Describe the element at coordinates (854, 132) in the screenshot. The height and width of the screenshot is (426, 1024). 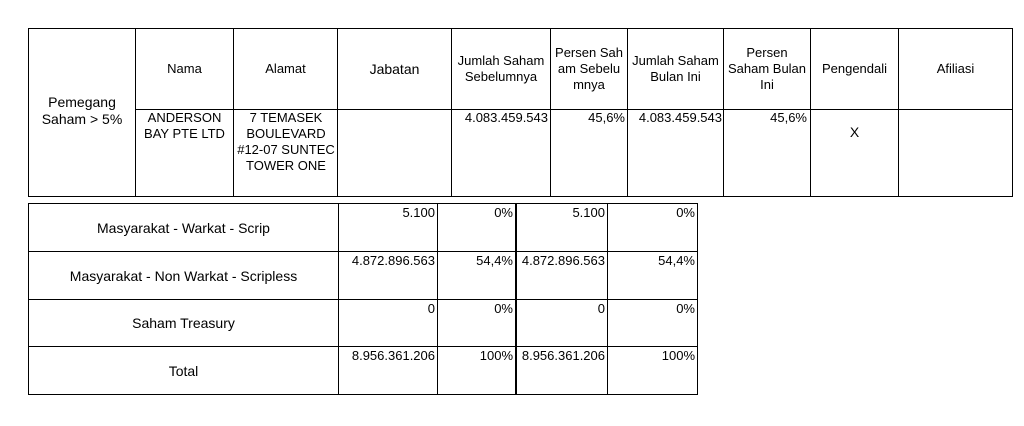
I see `cell-pengendali: X` at that location.